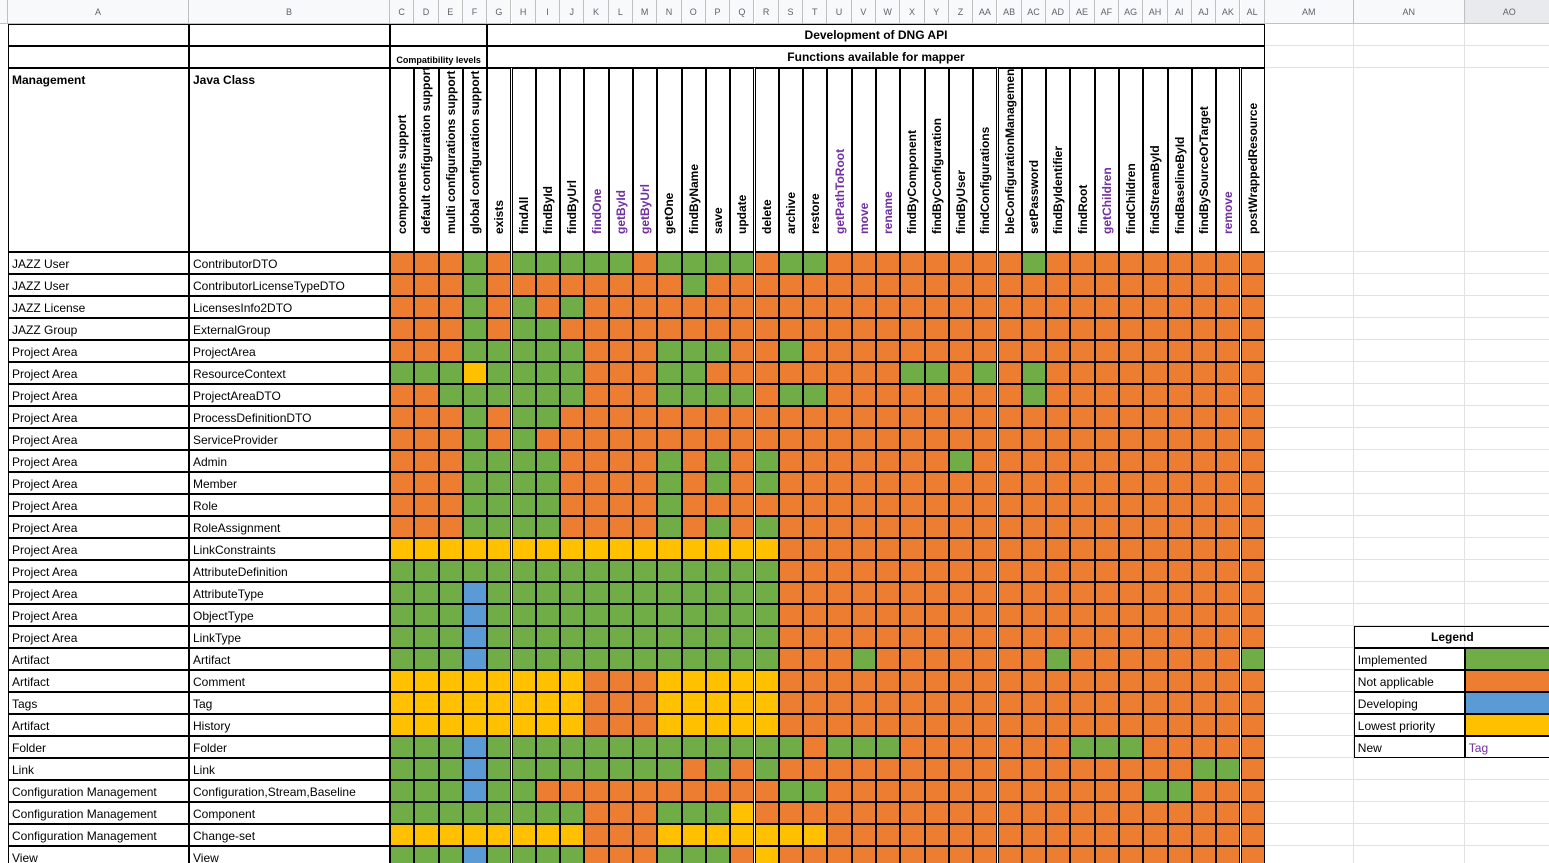 This screenshot has width=1549, height=863. Describe the element at coordinates (548, 12) in the screenshot. I see `column-header-i: I` at that location.